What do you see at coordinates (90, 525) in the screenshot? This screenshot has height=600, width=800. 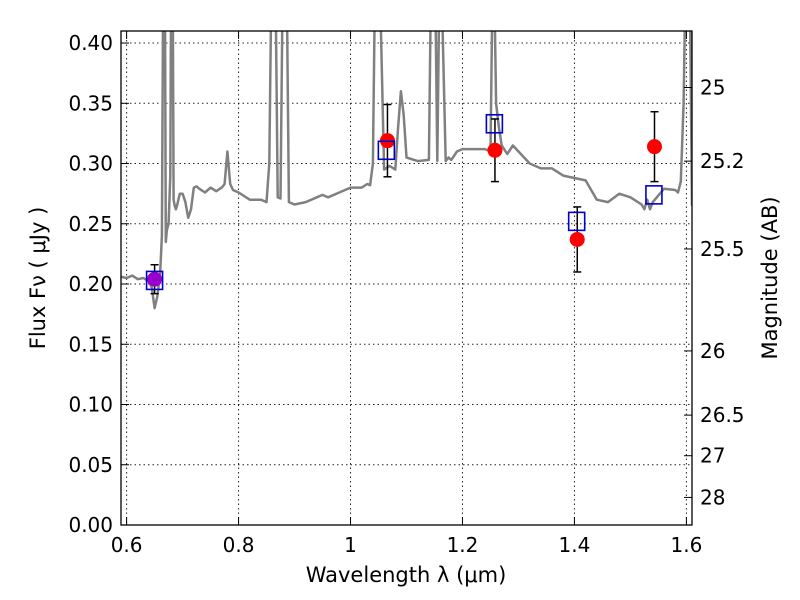 I see `y-tick-label: 0.00` at bounding box center [90, 525].